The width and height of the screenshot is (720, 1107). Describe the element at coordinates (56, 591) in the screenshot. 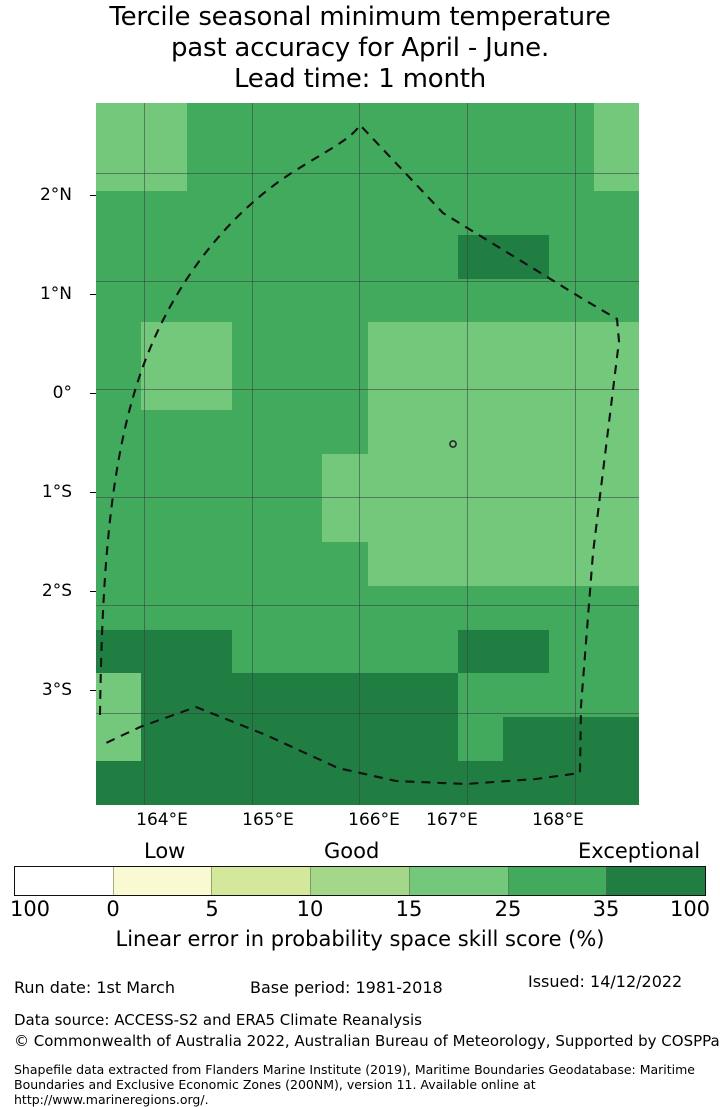

I see `latitude-tick-label: 2°S` at that location.